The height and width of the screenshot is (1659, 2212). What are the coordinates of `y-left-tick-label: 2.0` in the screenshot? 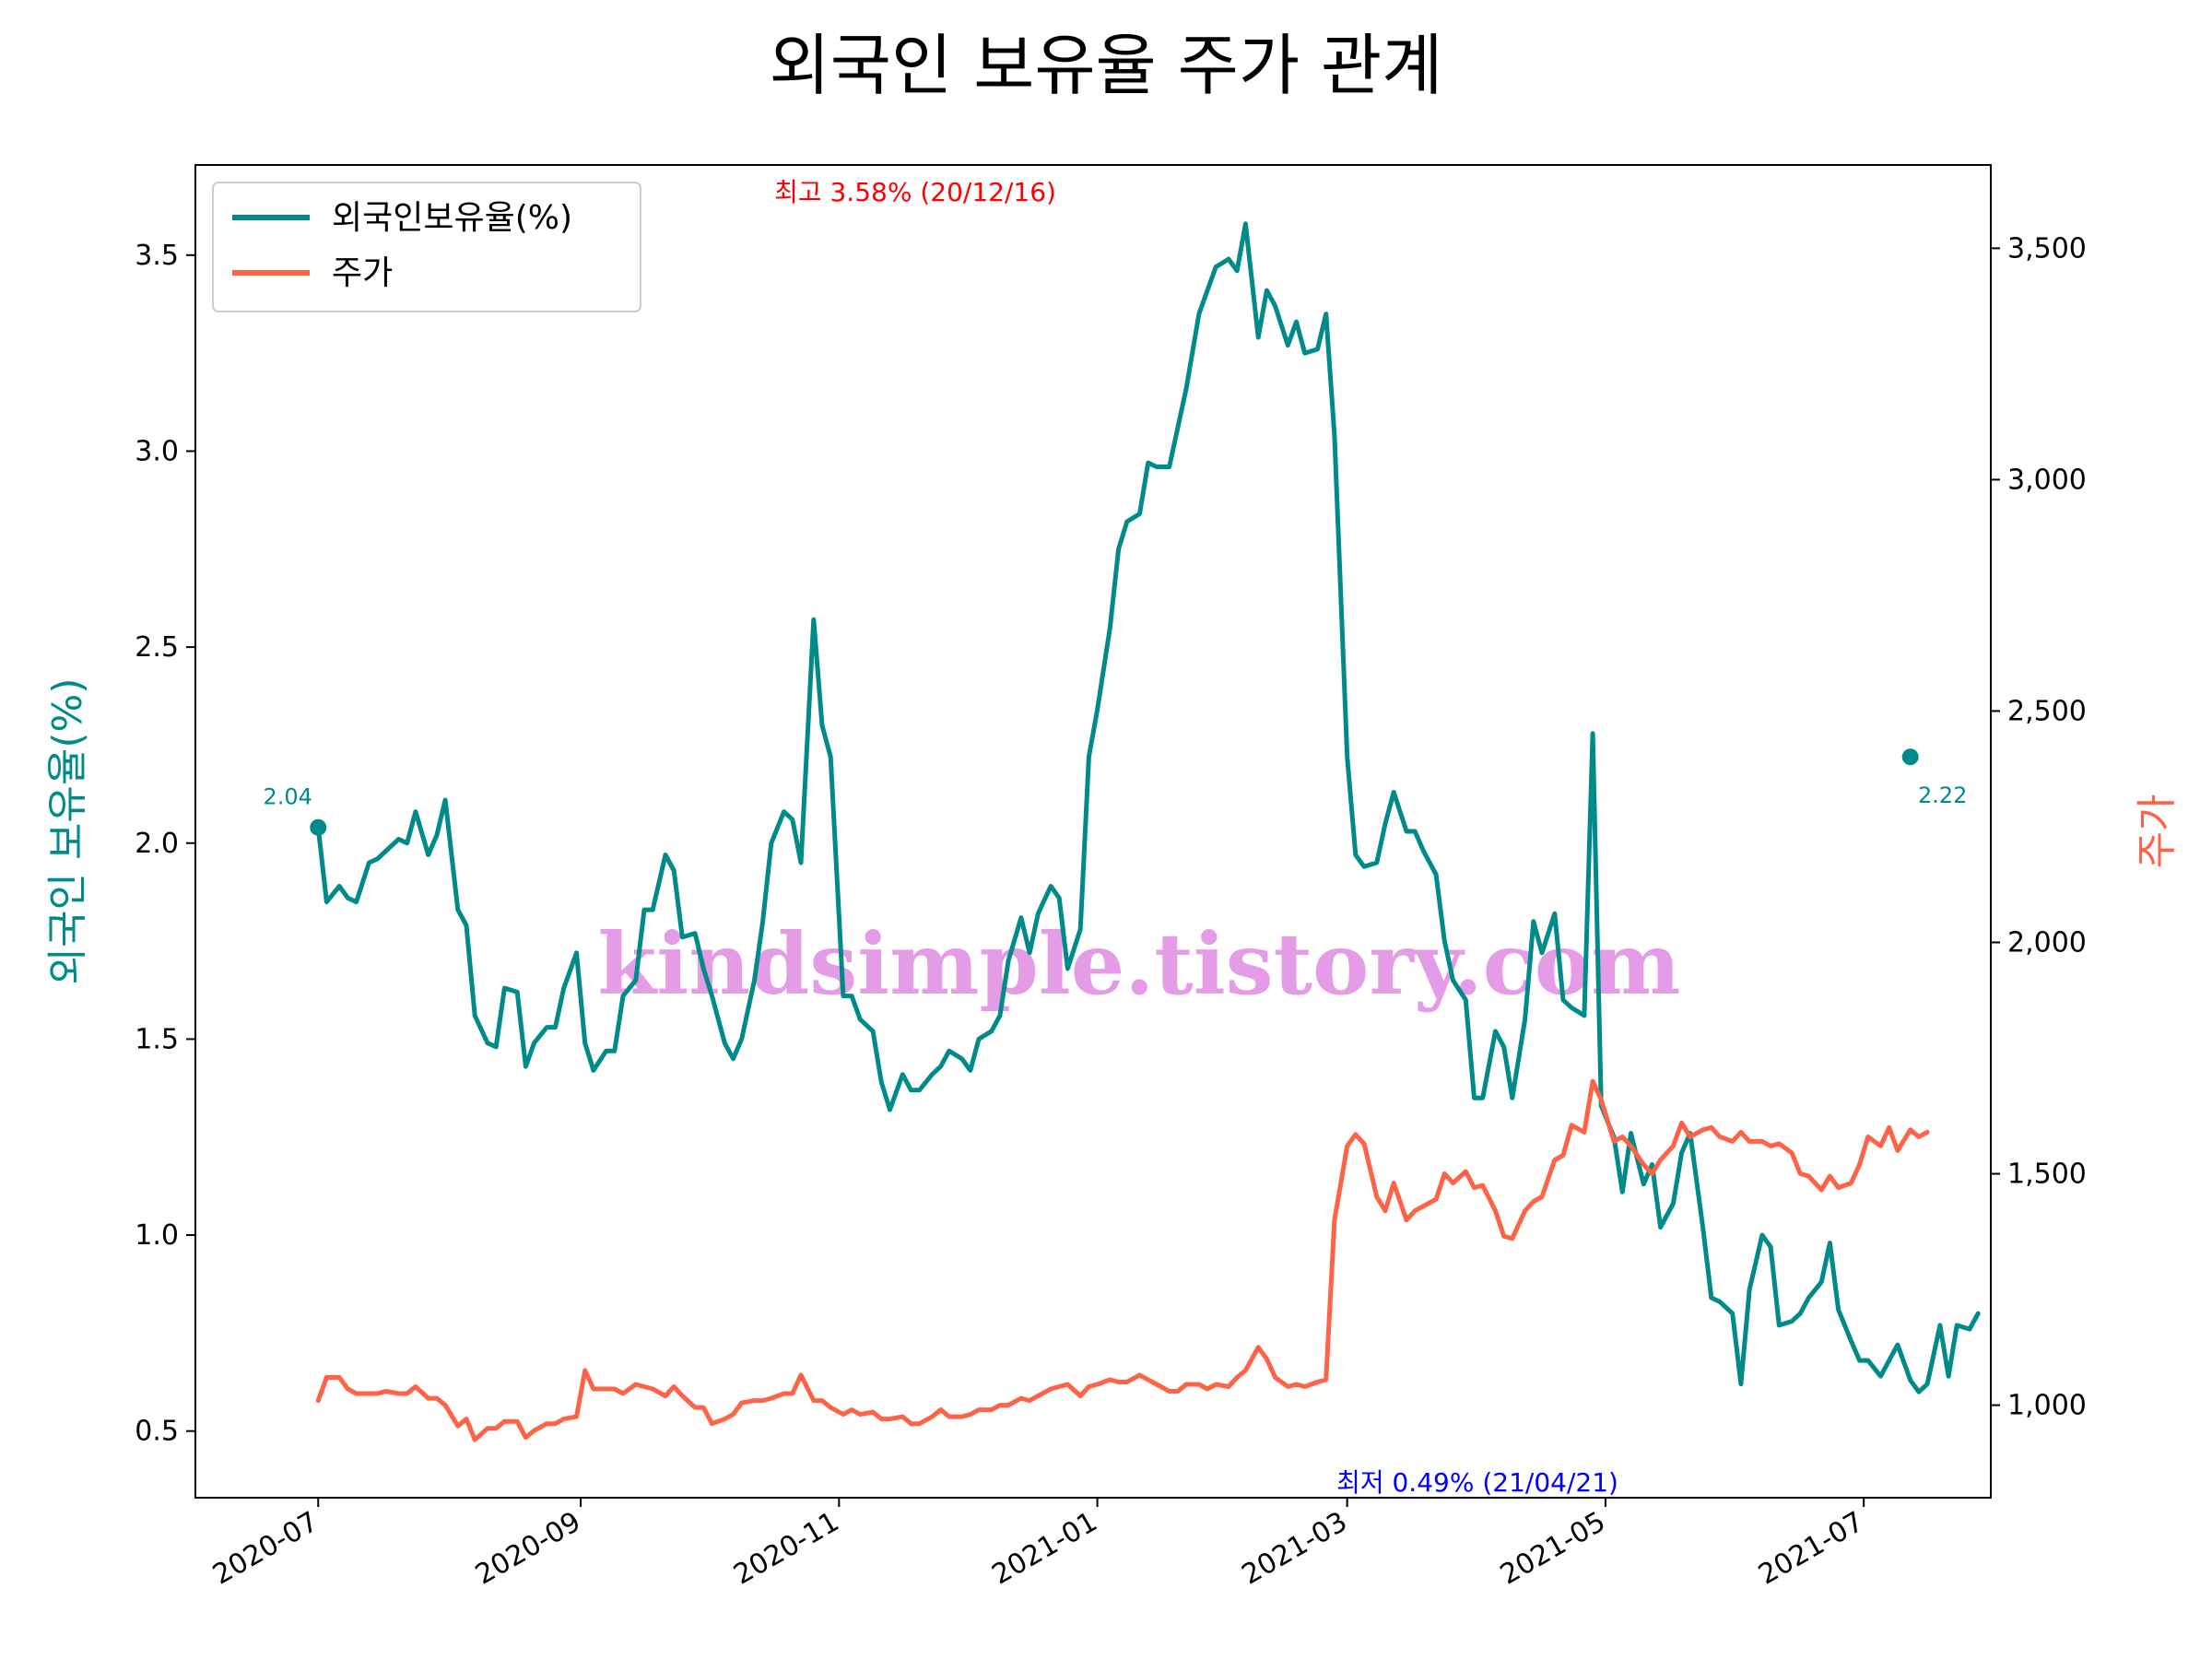 It's located at (157, 844).